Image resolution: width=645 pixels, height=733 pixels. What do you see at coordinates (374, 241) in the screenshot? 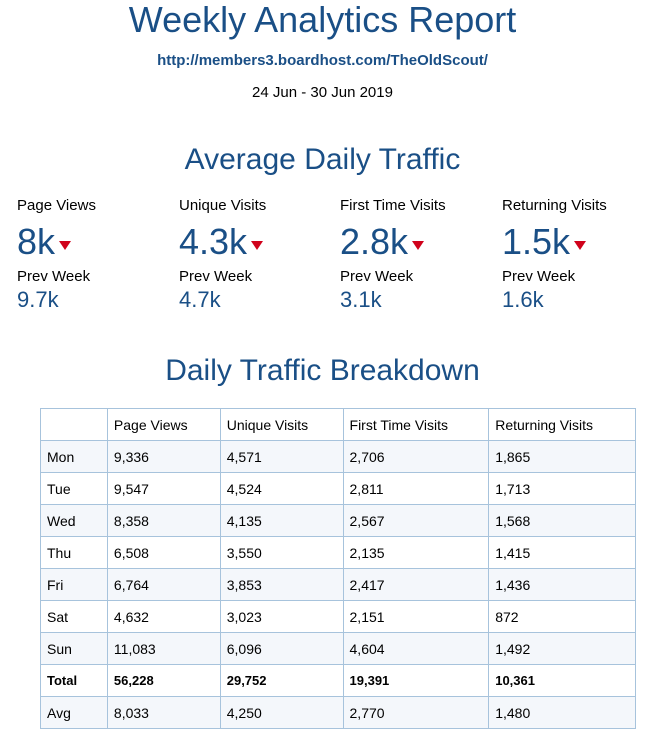
I see `metric-value-text: 2.8k` at bounding box center [374, 241].